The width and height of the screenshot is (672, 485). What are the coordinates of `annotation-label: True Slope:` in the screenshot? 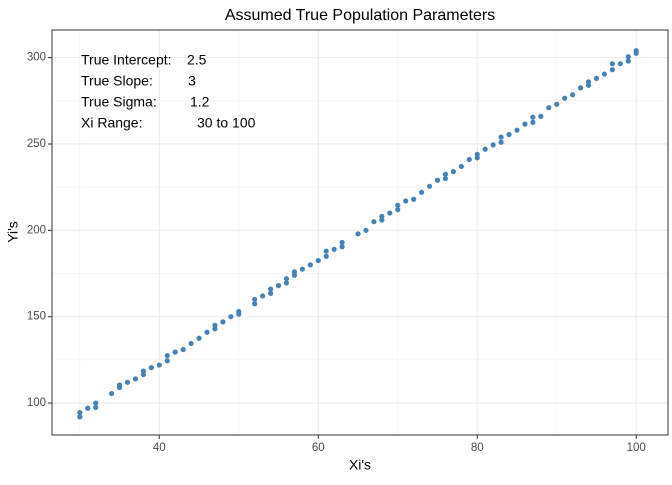 It's located at (117, 81).